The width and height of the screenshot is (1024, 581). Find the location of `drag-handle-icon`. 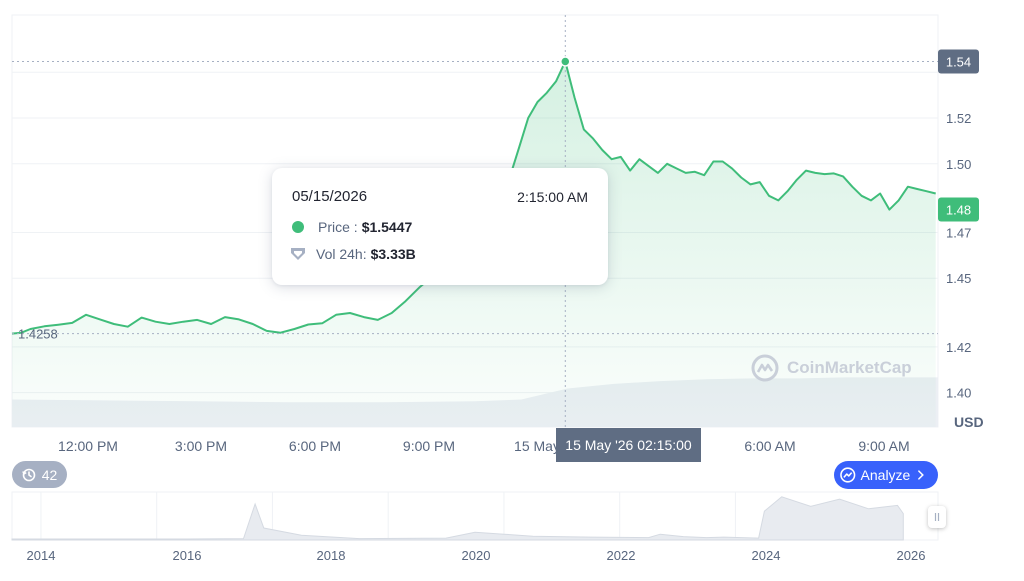

drag-handle-icon is located at coordinates (937, 517).